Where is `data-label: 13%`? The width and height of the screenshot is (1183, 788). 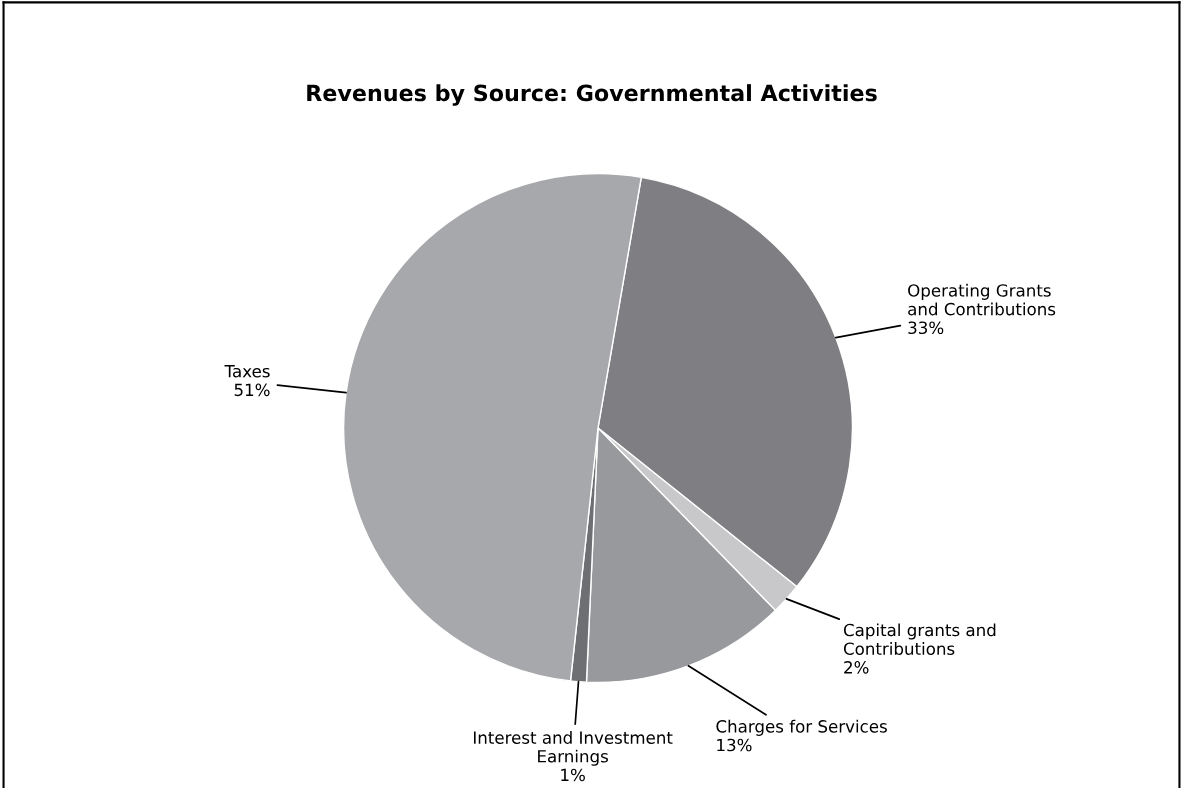
data-label: 13% is located at coordinates (734, 745).